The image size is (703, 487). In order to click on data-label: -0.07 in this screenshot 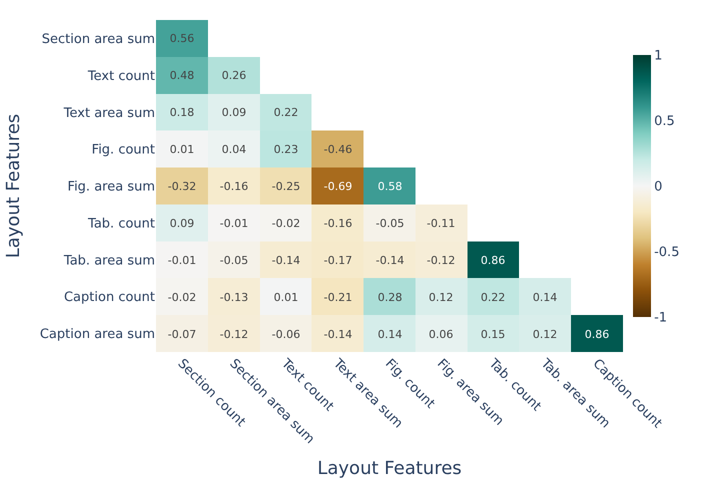, I will do `click(182, 334)`.